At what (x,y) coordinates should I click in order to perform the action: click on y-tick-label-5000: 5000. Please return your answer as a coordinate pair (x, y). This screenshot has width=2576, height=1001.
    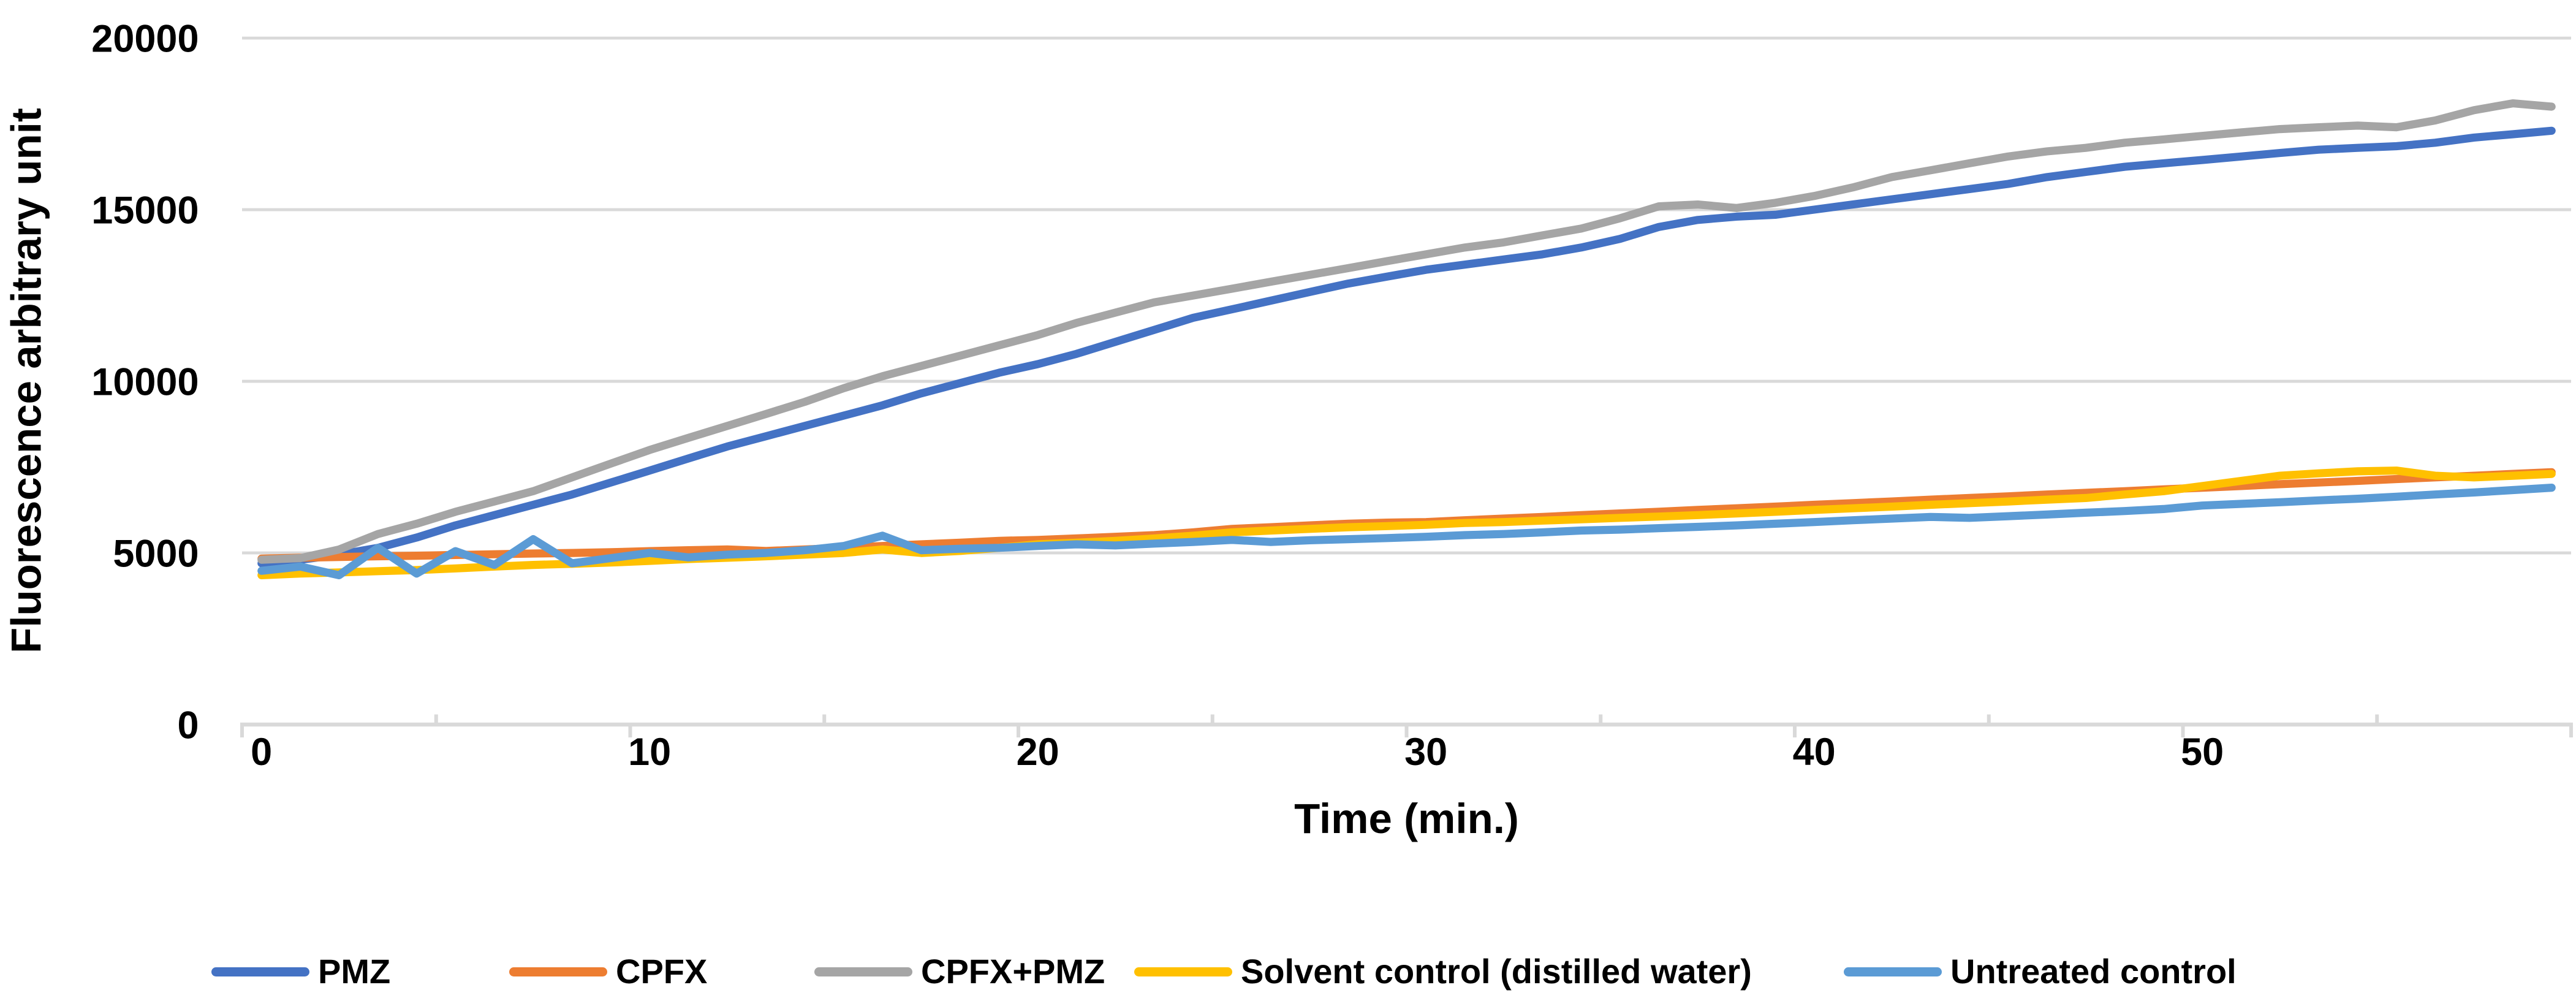
    Looking at the image, I should click on (156, 554).